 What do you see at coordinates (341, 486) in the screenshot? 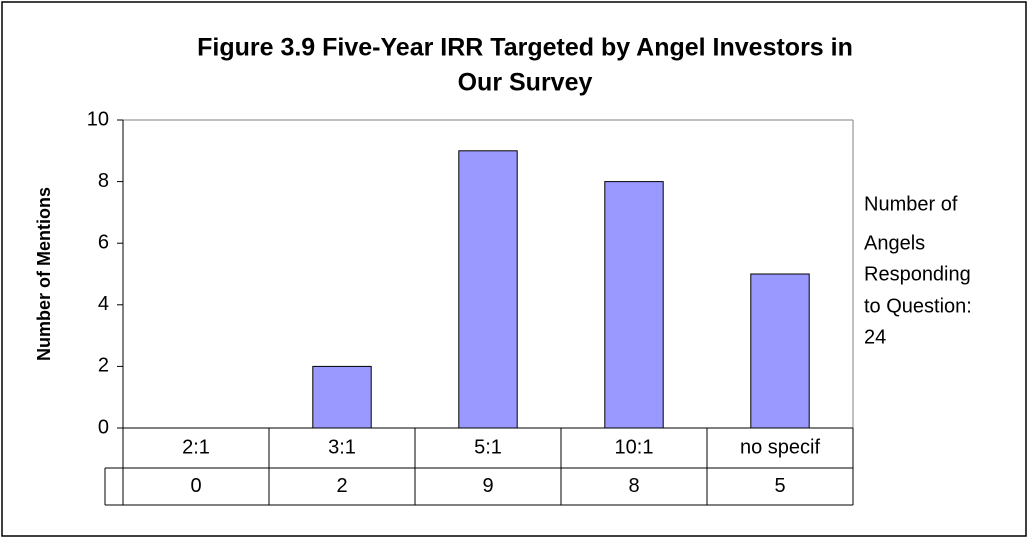
I see `table-value: 2` at bounding box center [341, 486].